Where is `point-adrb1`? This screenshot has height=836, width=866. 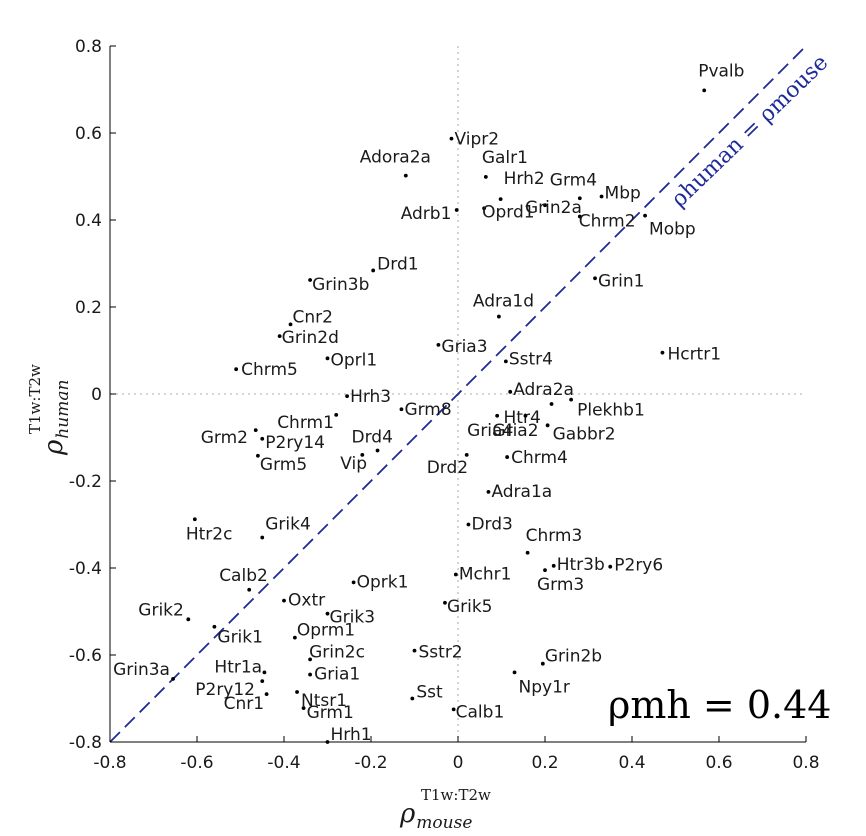 point-adrb1 is located at coordinates (456, 210).